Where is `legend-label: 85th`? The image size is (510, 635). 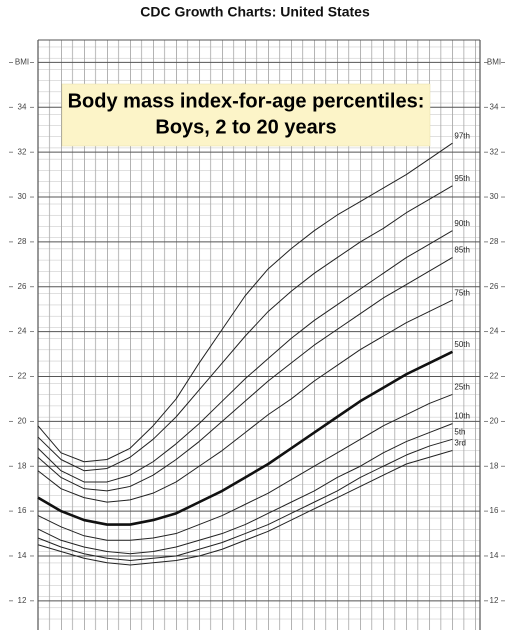 legend-label: 85th is located at coordinates (462, 250).